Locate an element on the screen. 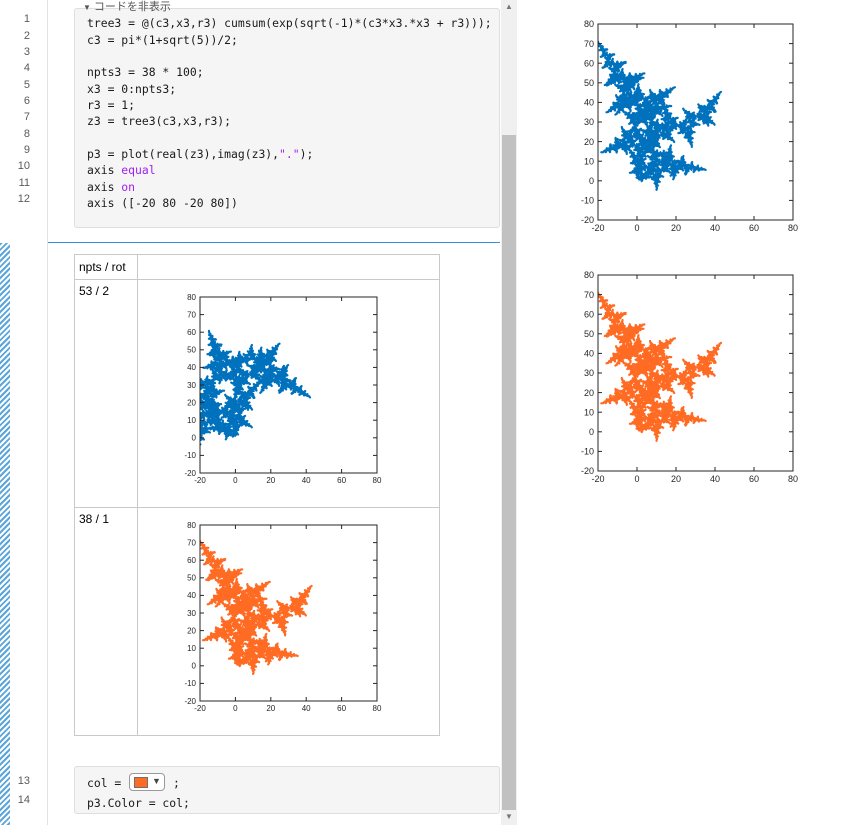 This screenshot has height=825, width=863. color-picker-control: ▼ is located at coordinates (147, 782).